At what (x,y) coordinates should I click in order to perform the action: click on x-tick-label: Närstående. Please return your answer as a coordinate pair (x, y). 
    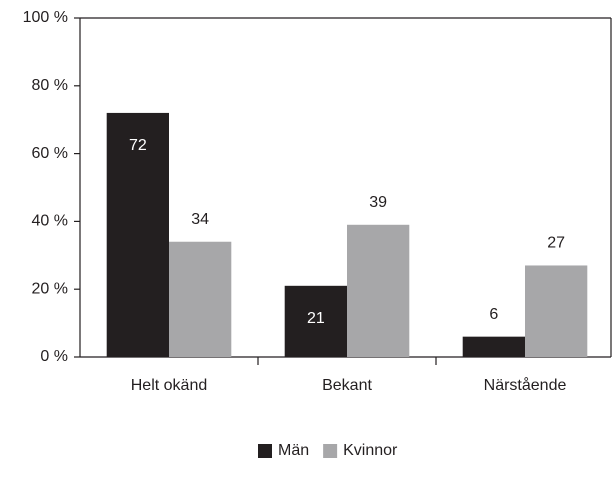
    Looking at the image, I should click on (525, 385).